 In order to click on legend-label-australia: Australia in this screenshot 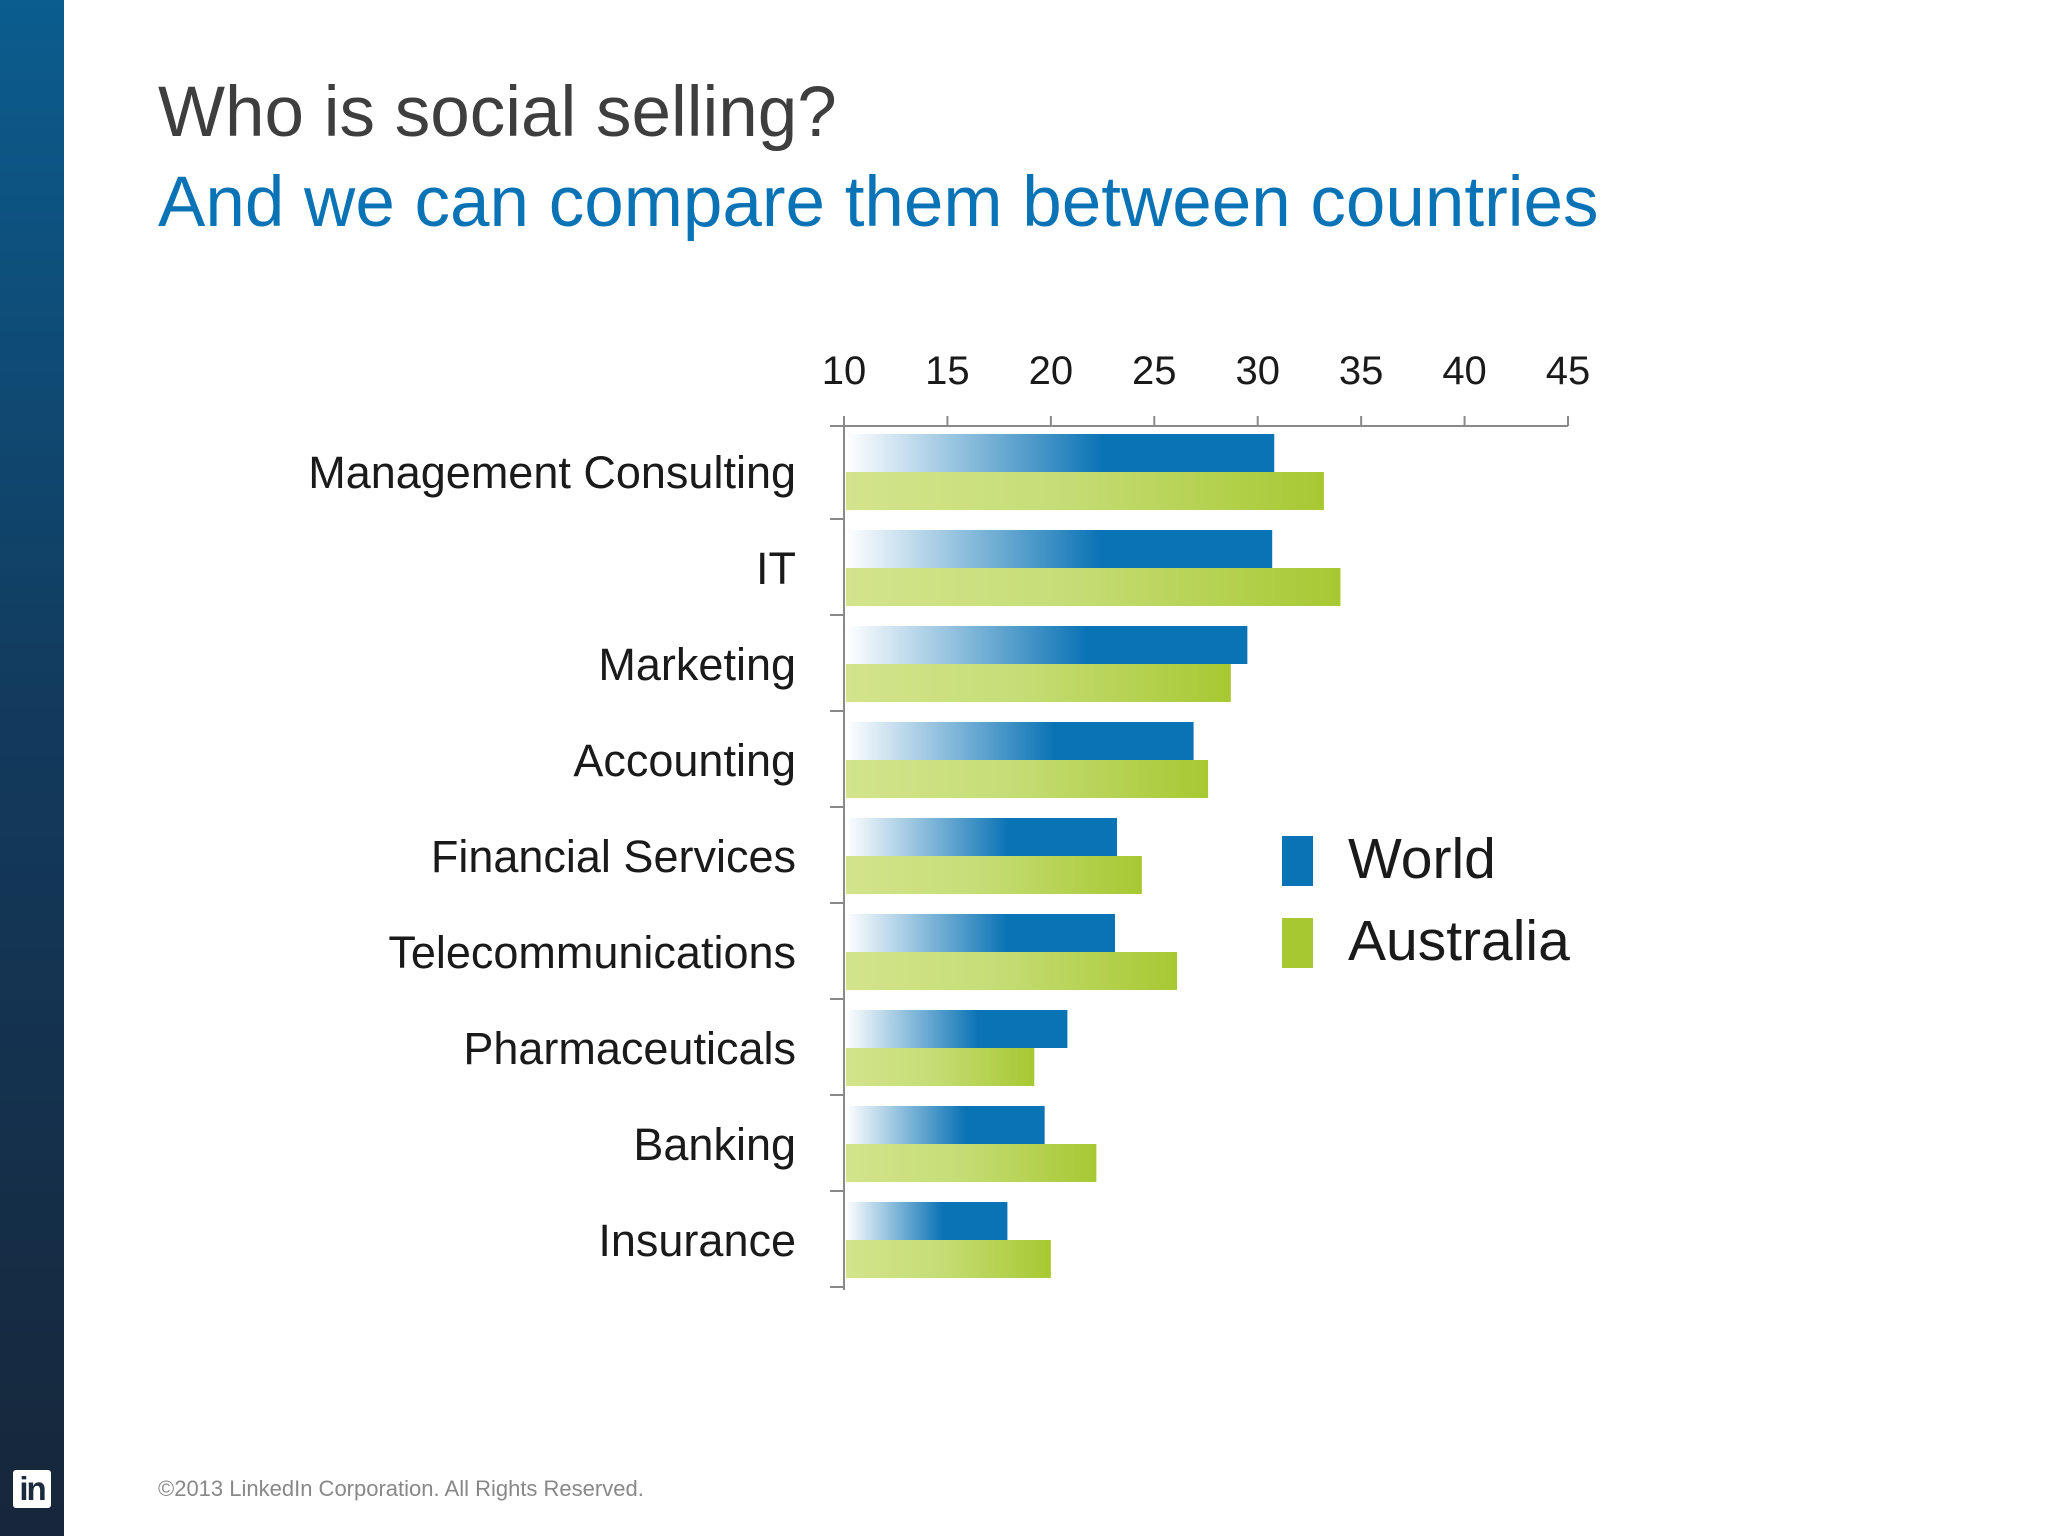, I will do `click(1459, 941)`.